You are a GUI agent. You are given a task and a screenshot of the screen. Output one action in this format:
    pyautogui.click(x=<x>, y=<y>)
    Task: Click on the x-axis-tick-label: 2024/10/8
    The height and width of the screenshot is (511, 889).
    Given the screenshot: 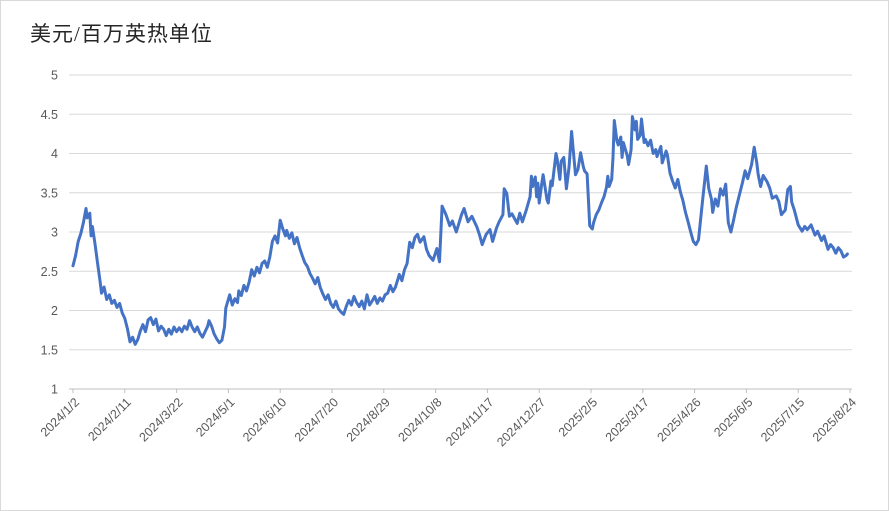 What is the action you would take?
    pyautogui.click(x=420, y=419)
    